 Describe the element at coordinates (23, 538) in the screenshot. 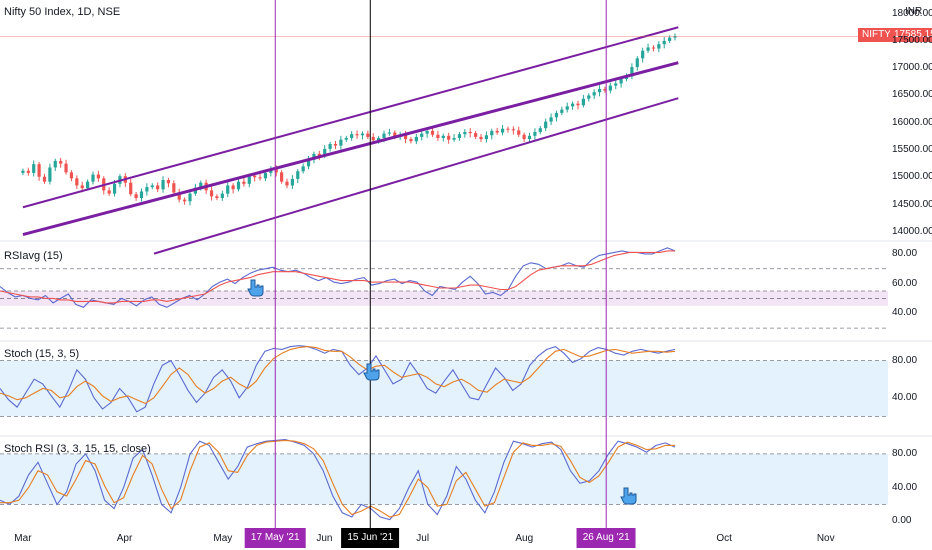

I see `x-axis-label: Mar` at that location.